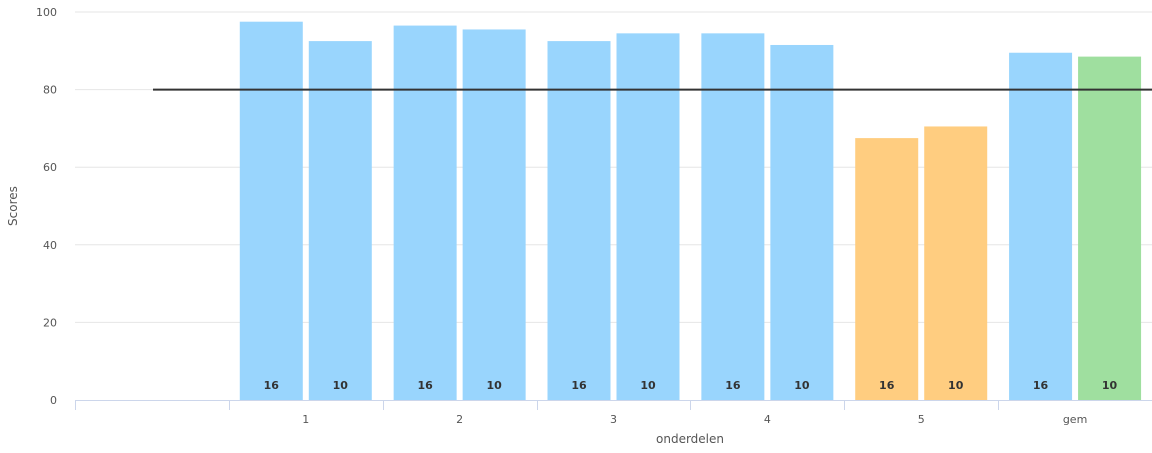 This screenshot has width=1152, height=453. Describe the element at coordinates (50, 245) in the screenshot. I see `y-tick-label: 40` at that location.